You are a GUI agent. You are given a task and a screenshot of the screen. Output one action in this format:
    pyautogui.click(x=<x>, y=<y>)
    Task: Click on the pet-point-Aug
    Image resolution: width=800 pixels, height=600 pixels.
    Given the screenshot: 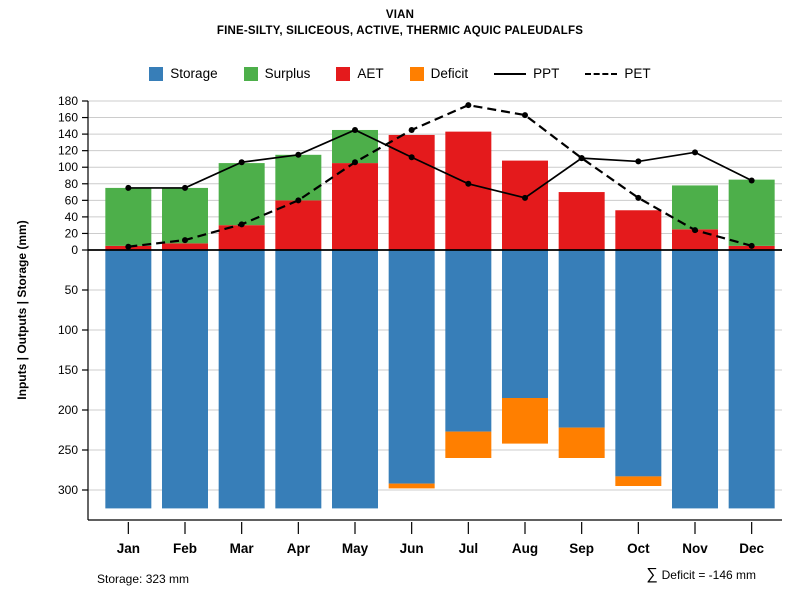 What is the action you would take?
    pyautogui.click(x=525, y=115)
    